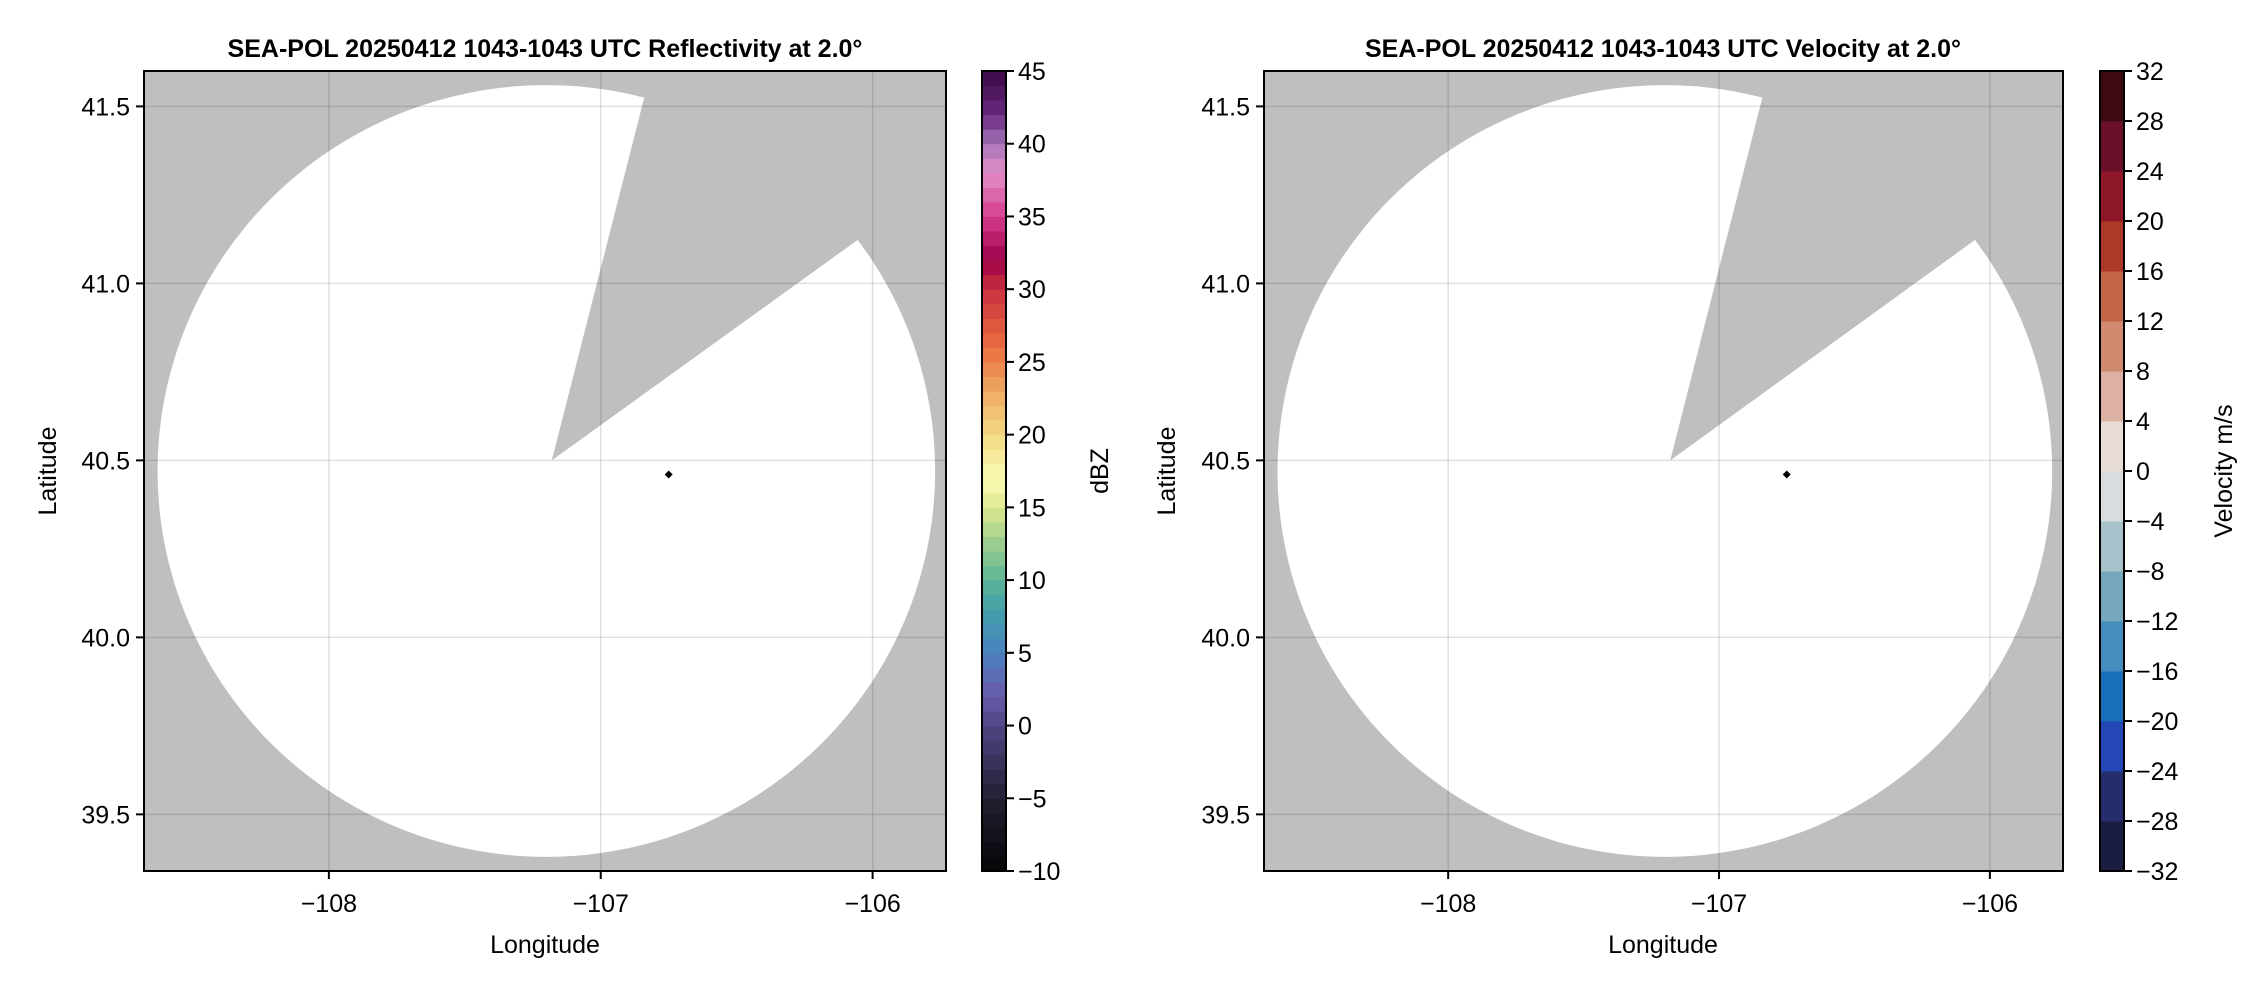 Image resolution: width=2262 pixels, height=995 pixels. I want to click on colorbar-tick-label: 5, so click(1025, 654).